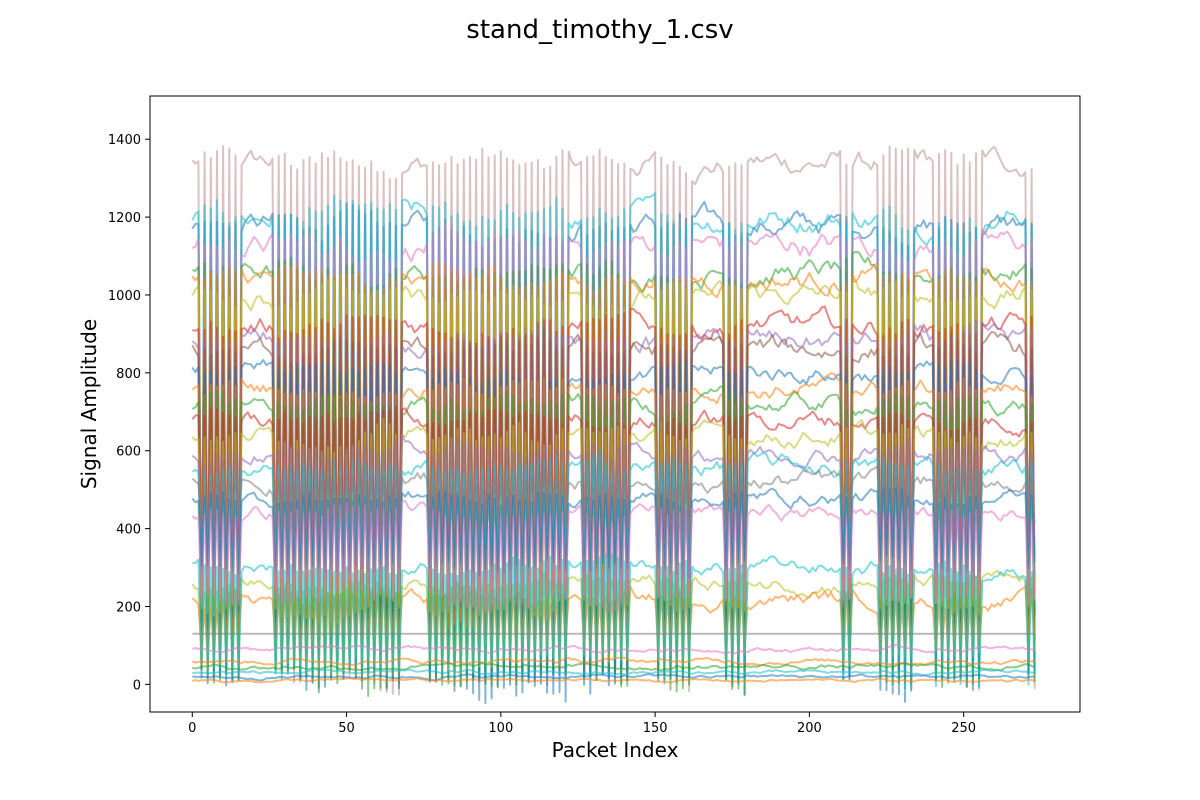  What do you see at coordinates (137, 685) in the screenshot?
I see `y-tick-label: 0` at bounding box center [137, 685].